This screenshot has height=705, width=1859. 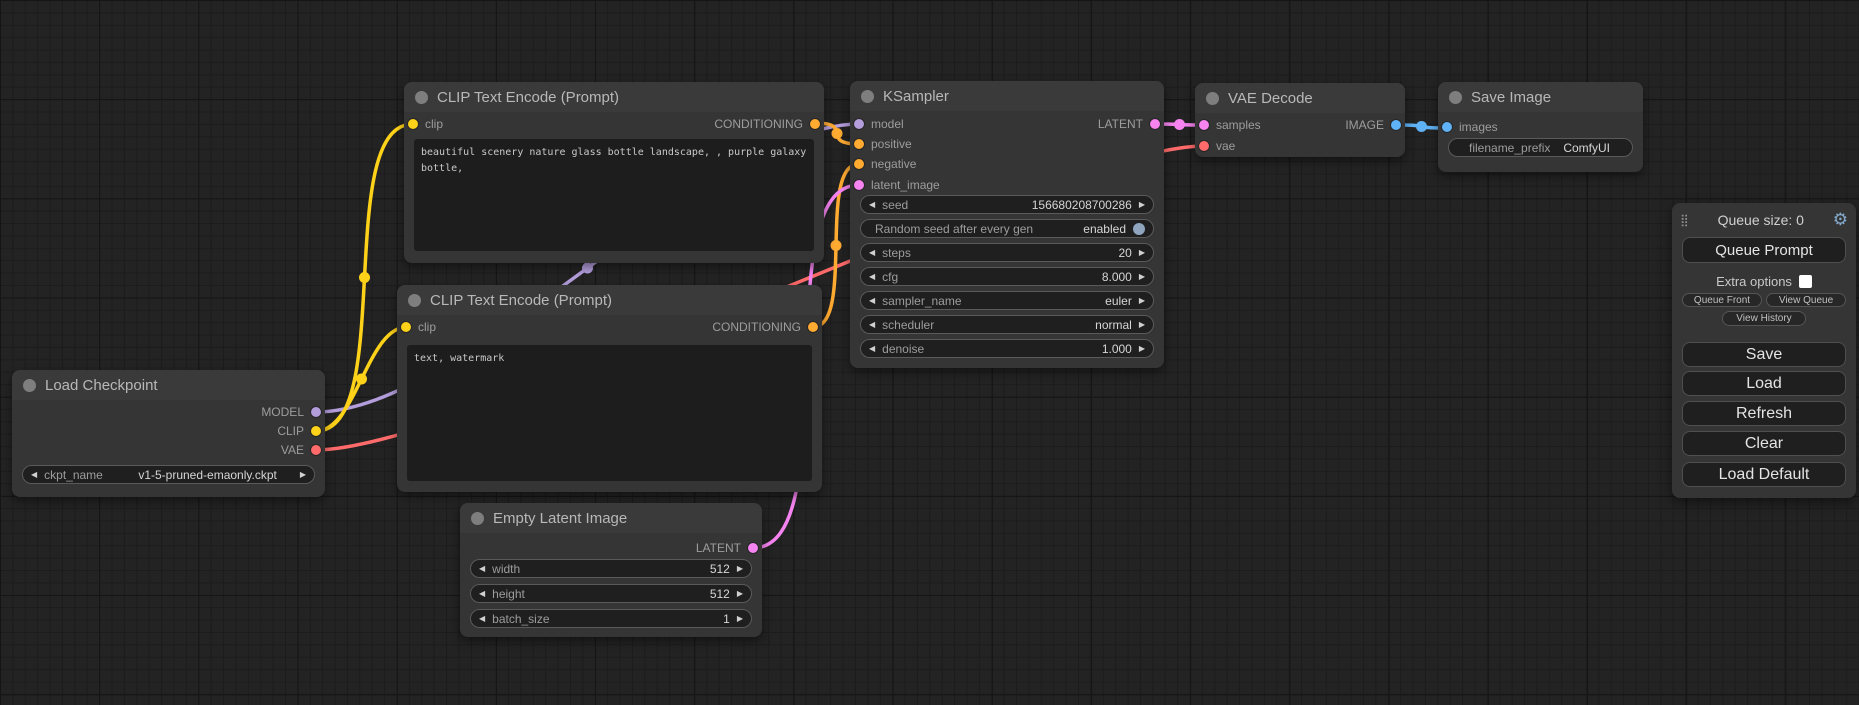 I want to click on widget-denoise: ◀ denoise 1.000 ▶, so click(x=1007, y=348).